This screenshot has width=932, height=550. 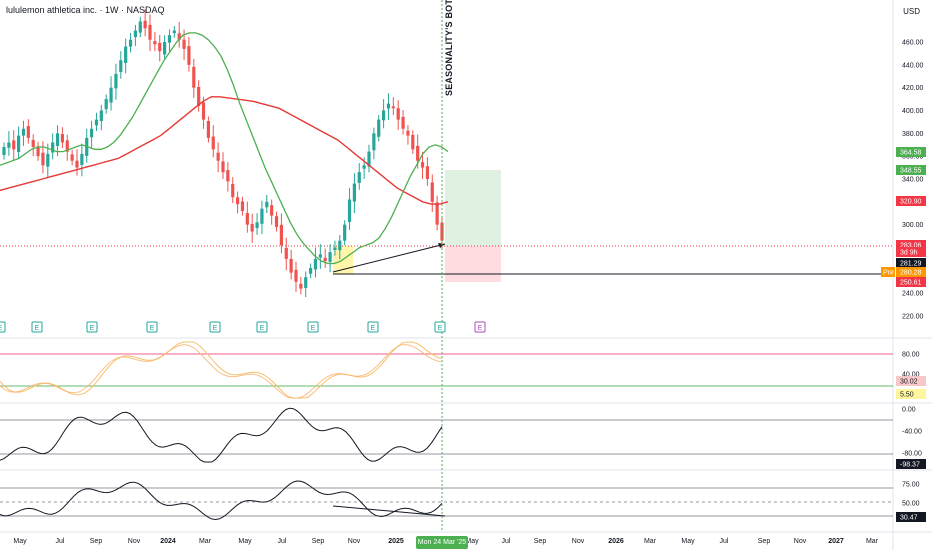 I want to click on indicator-tag: -98.37, so click(x=911, y=464).